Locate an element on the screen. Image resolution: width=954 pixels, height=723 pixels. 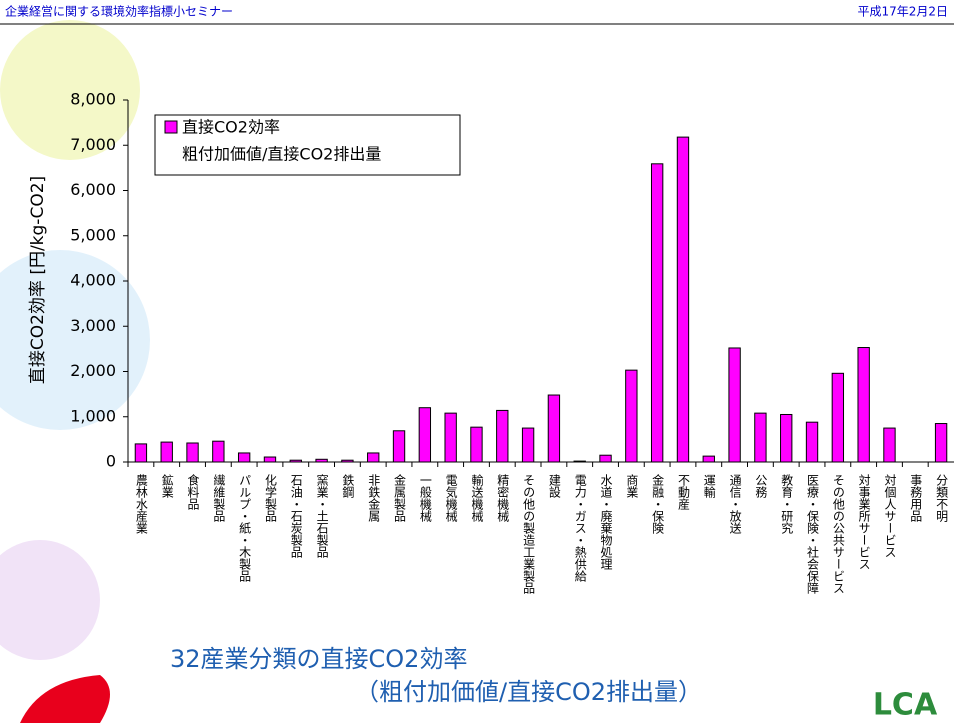
y-tick-label: 2,000 is located at coordinates (93, 370).